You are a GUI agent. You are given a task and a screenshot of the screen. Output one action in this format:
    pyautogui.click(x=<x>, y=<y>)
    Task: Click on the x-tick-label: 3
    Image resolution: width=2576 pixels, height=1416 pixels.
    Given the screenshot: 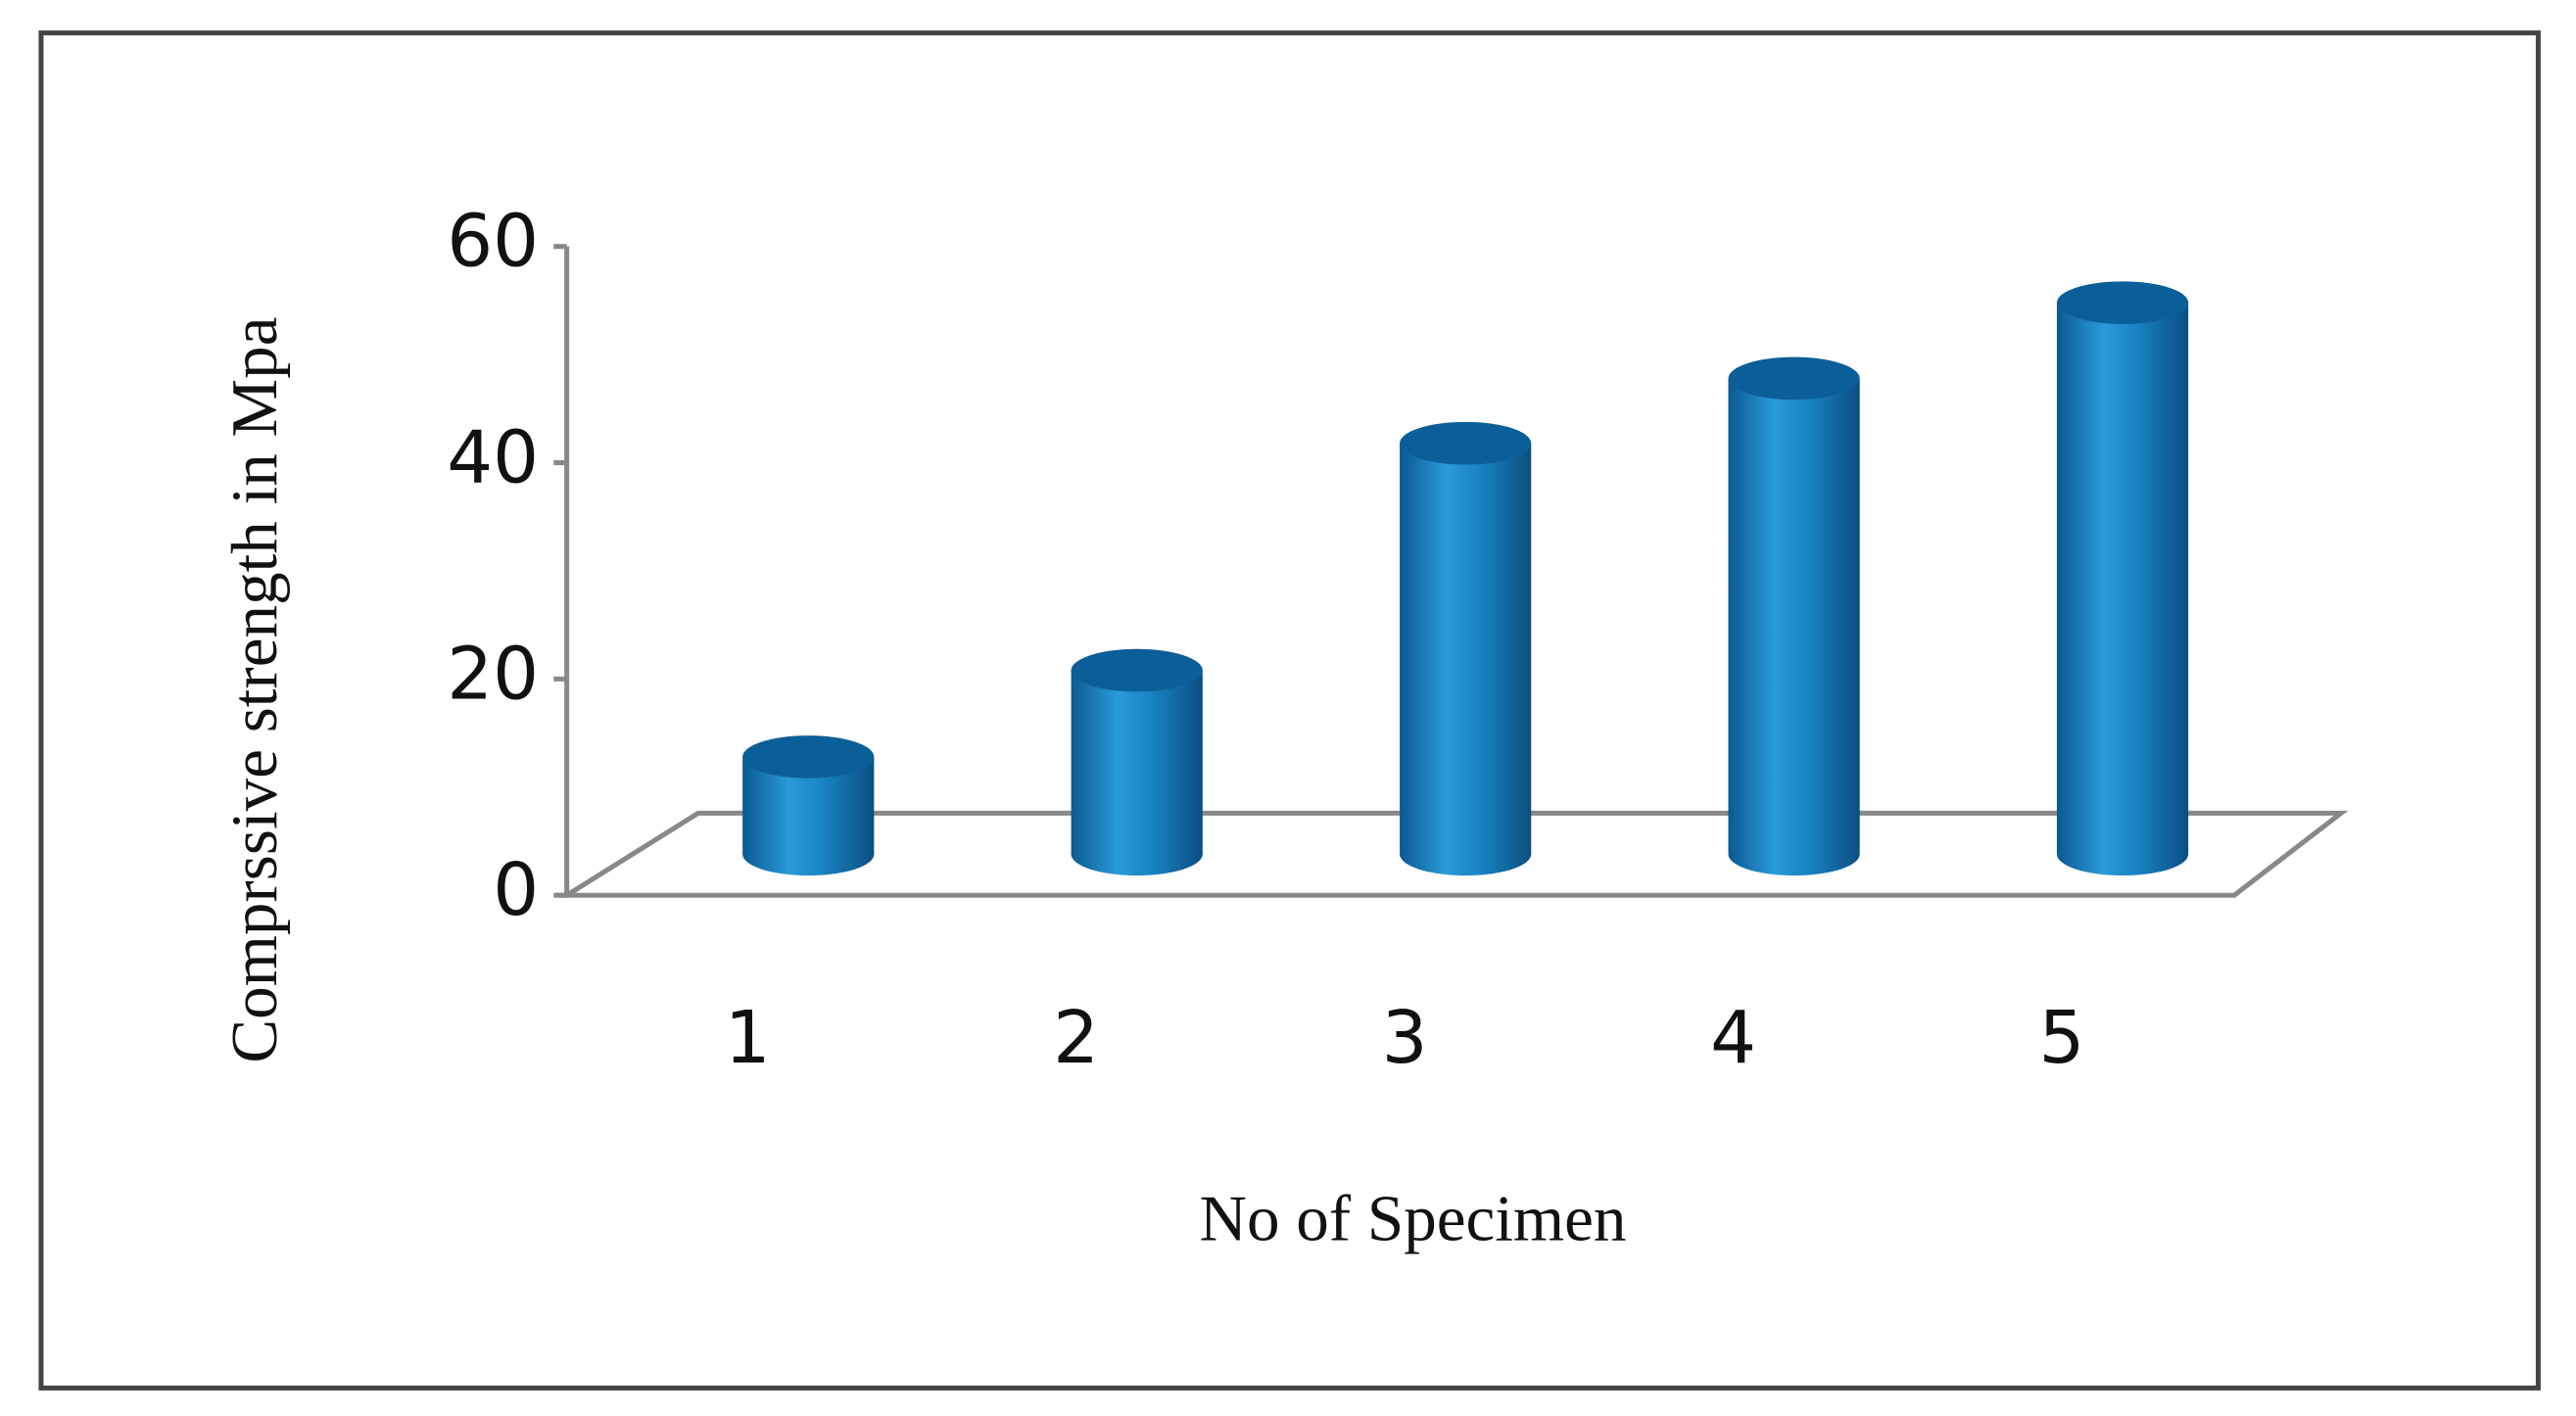 What is the action you would take?
    pyautogui.click(x=1405, y=1038)
    